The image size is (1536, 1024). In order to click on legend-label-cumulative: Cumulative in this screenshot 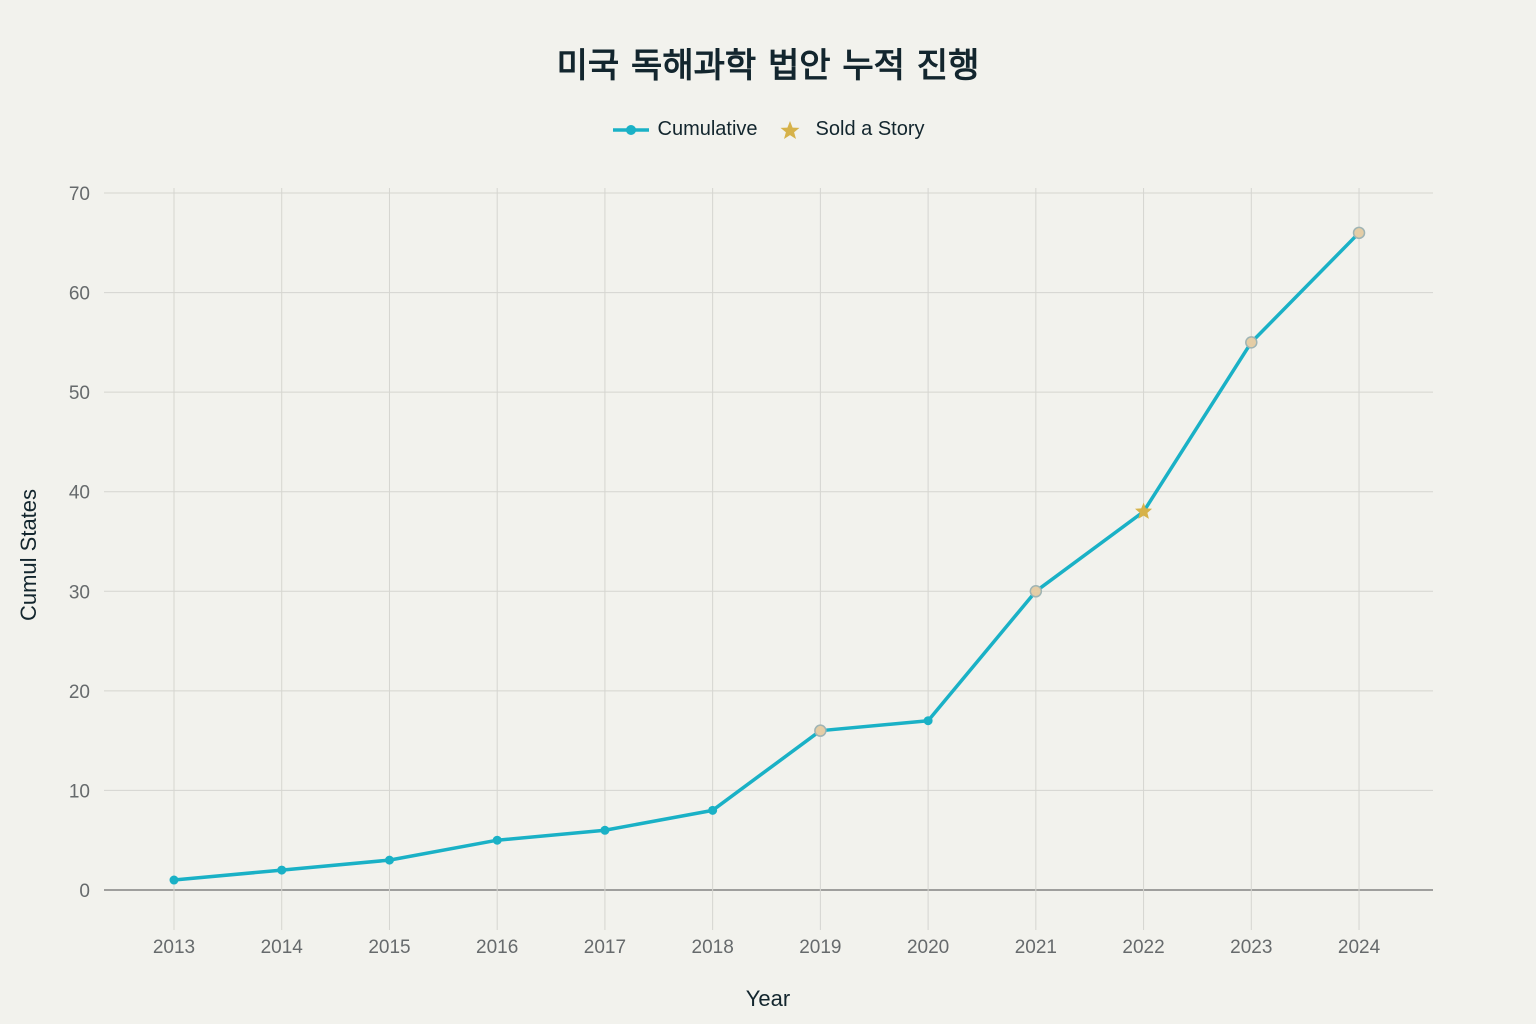, I will do `click(707, 129)`.